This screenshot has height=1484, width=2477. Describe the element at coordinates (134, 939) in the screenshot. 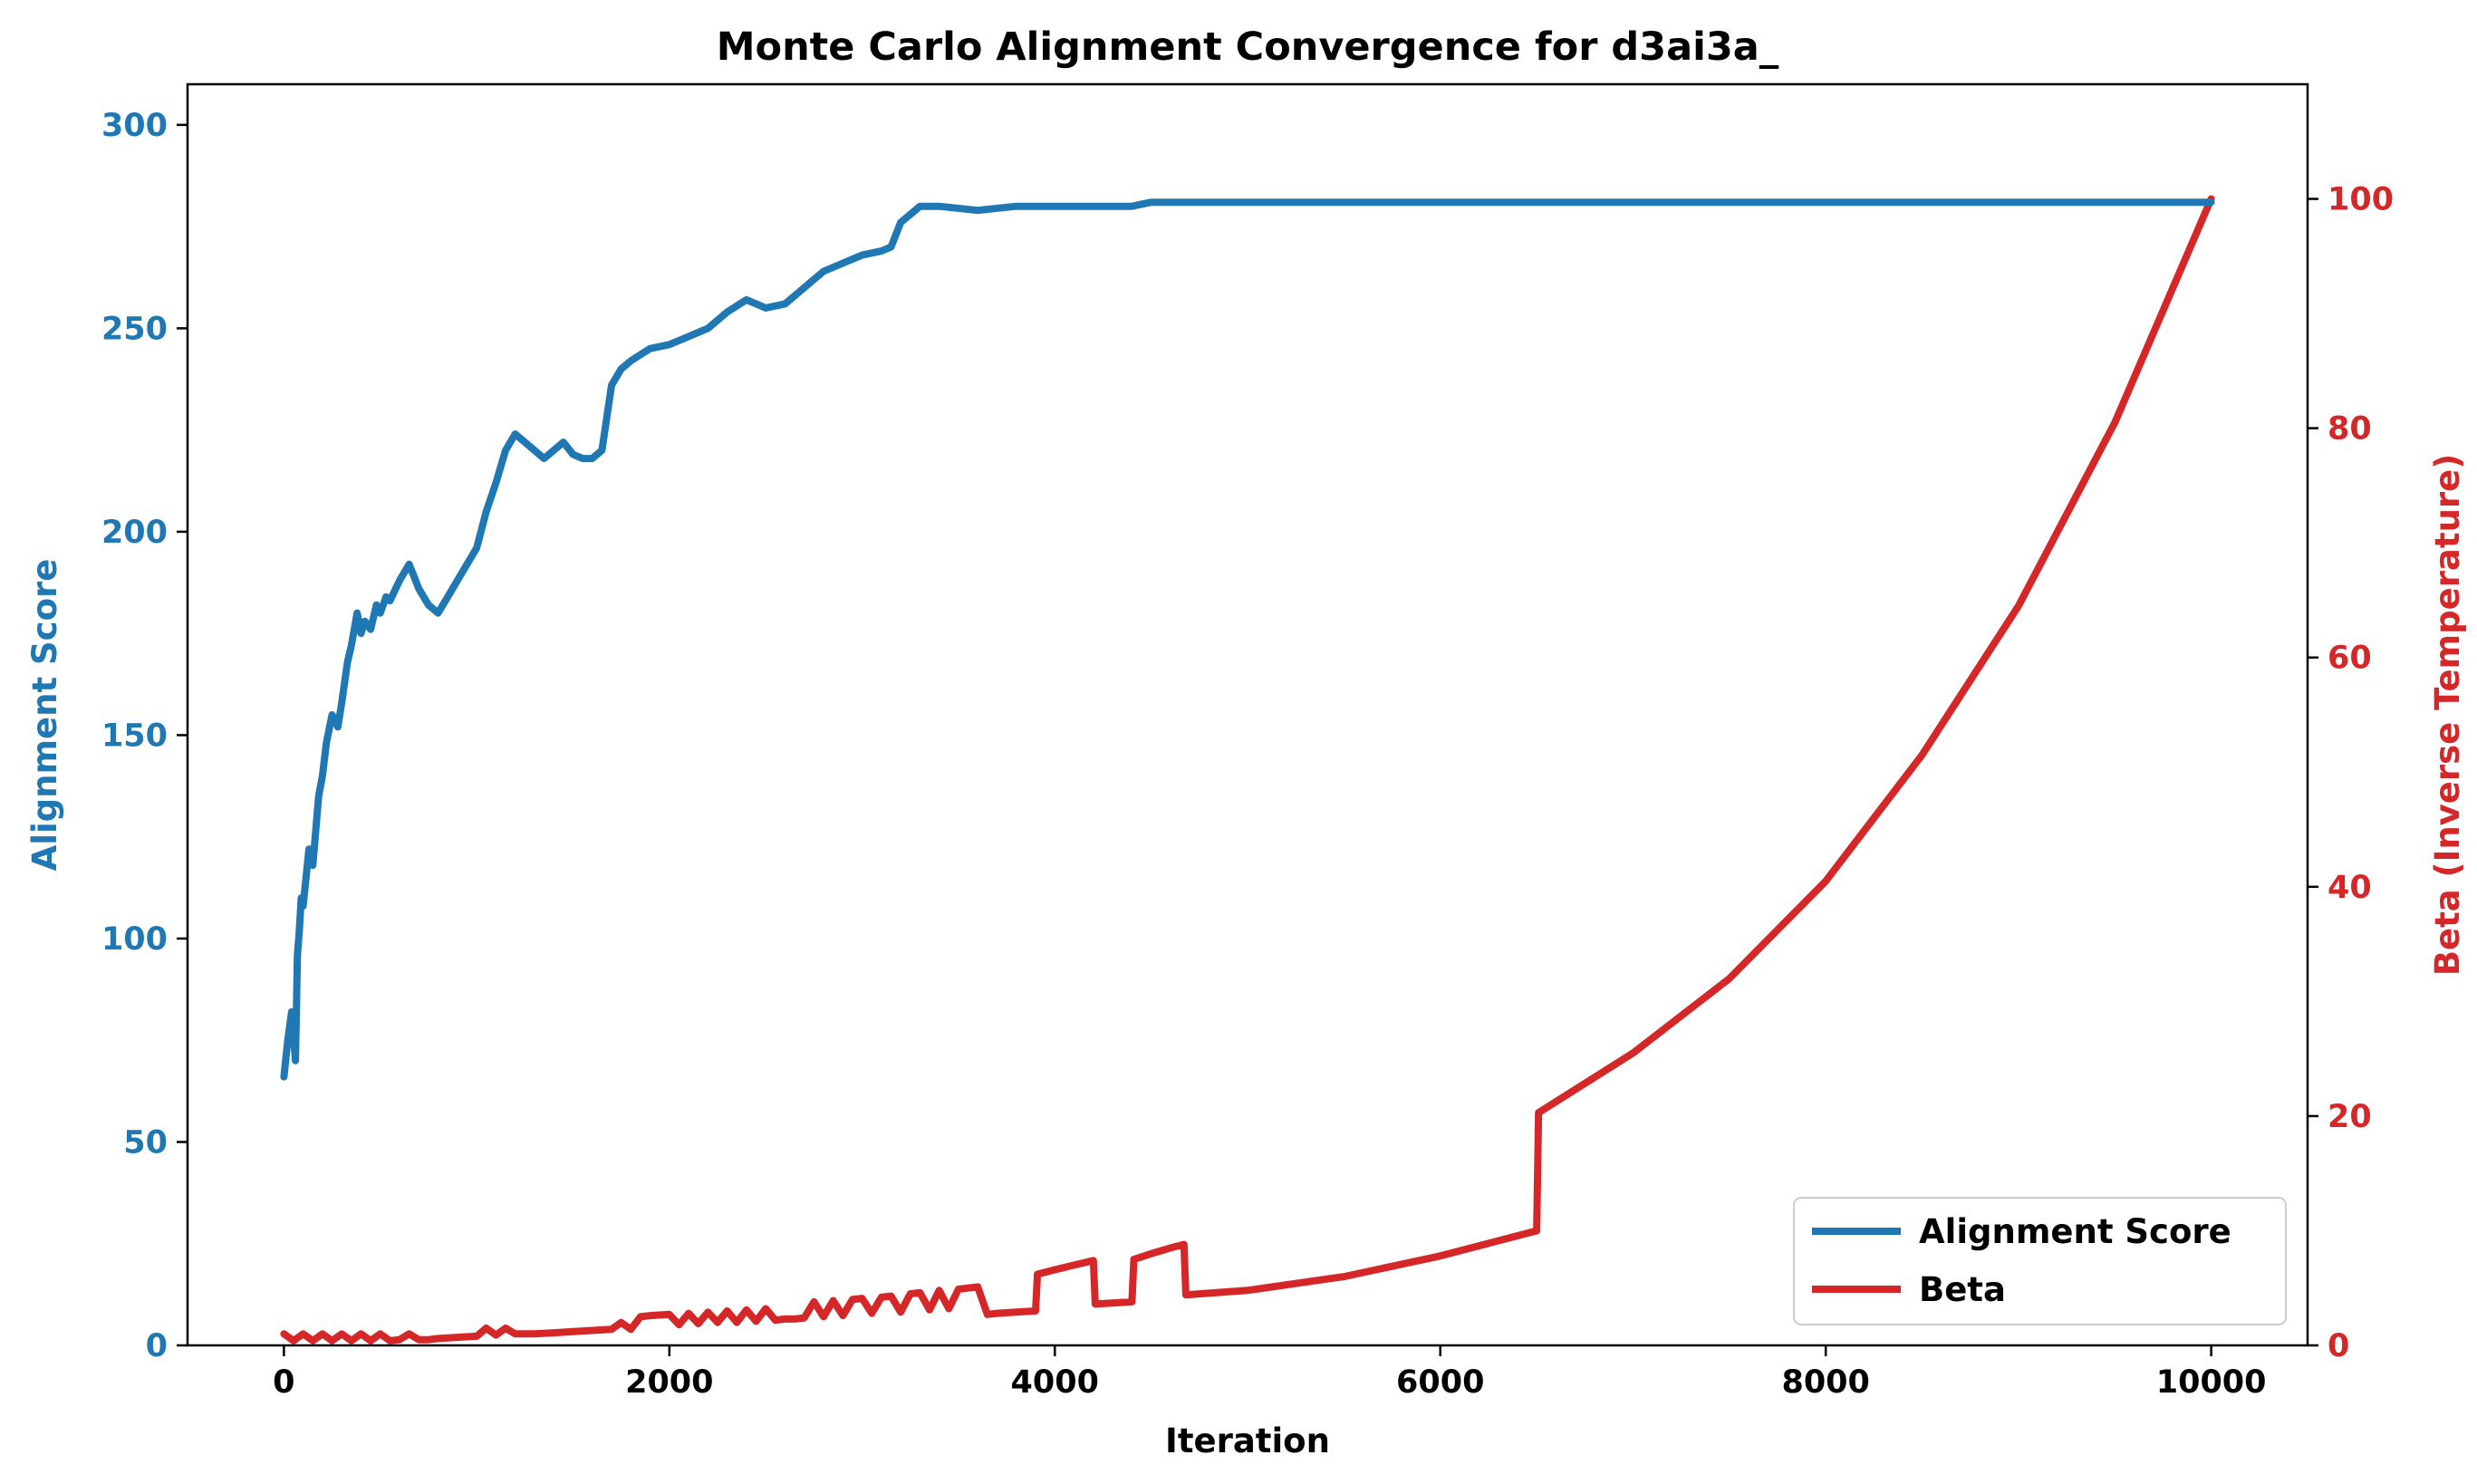

I see `left-y-tick-label: 100` at that location.